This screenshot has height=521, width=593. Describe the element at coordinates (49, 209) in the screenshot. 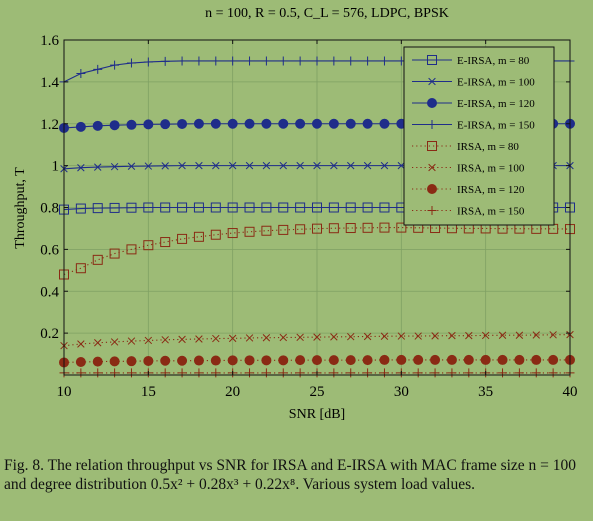

I see `y-tick-label: 0.8` at that location.